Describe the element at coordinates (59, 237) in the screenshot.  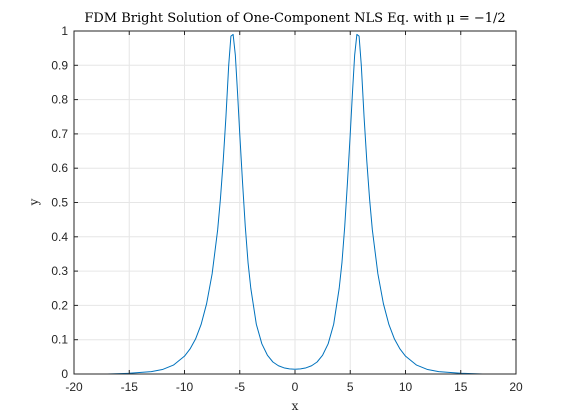
I see `y-tick-label: 0.4` at that location.